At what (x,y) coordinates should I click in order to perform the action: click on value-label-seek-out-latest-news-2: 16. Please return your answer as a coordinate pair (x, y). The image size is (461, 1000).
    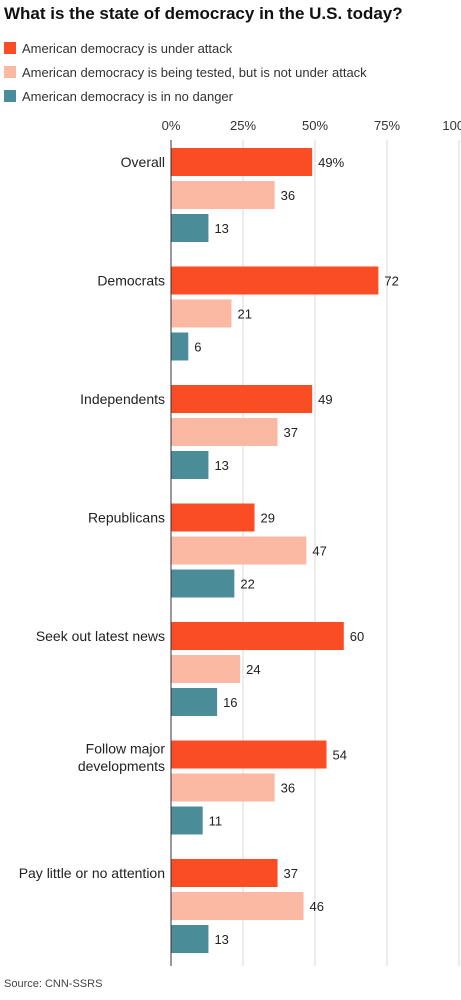
    Looking at the image, I should click on (230, 702).